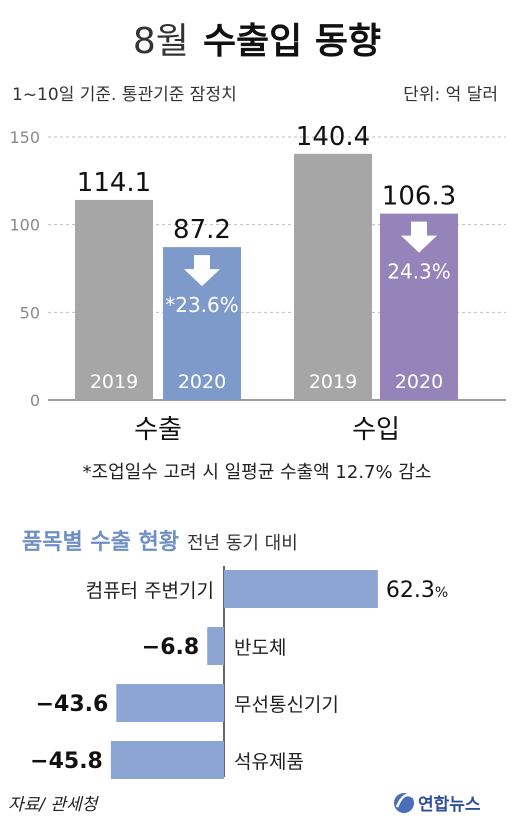  Describe the element at coordinates (100, 542) in the screenshot. I see `items-title: 품목별 수출 현황` at that location.